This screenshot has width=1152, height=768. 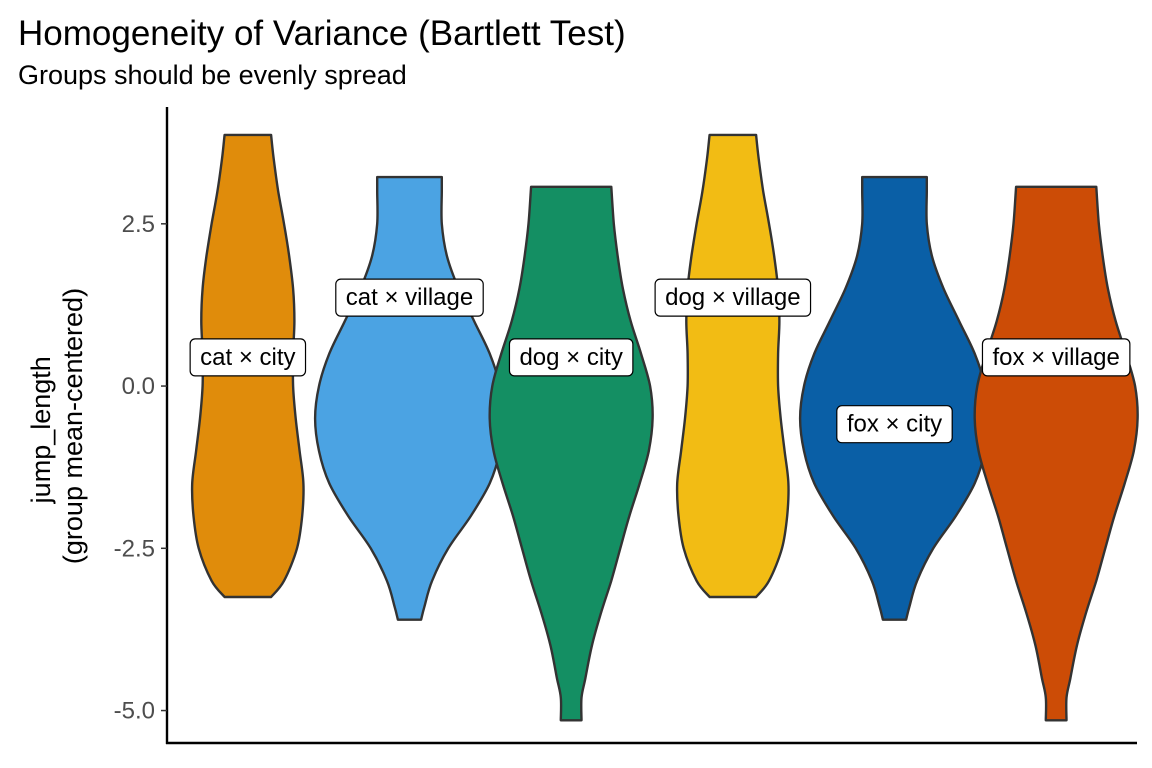 I want to click on group-label-5: fox × city, so click(x=894, y=424).